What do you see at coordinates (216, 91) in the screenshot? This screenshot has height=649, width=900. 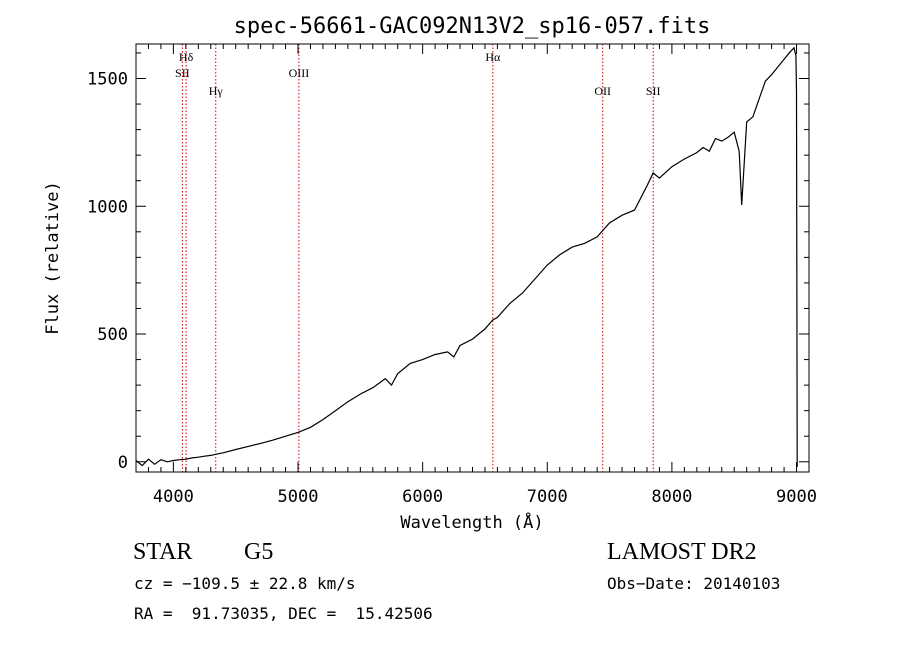 I see `marker-label: Hγ` at bounding box center [216, 91].